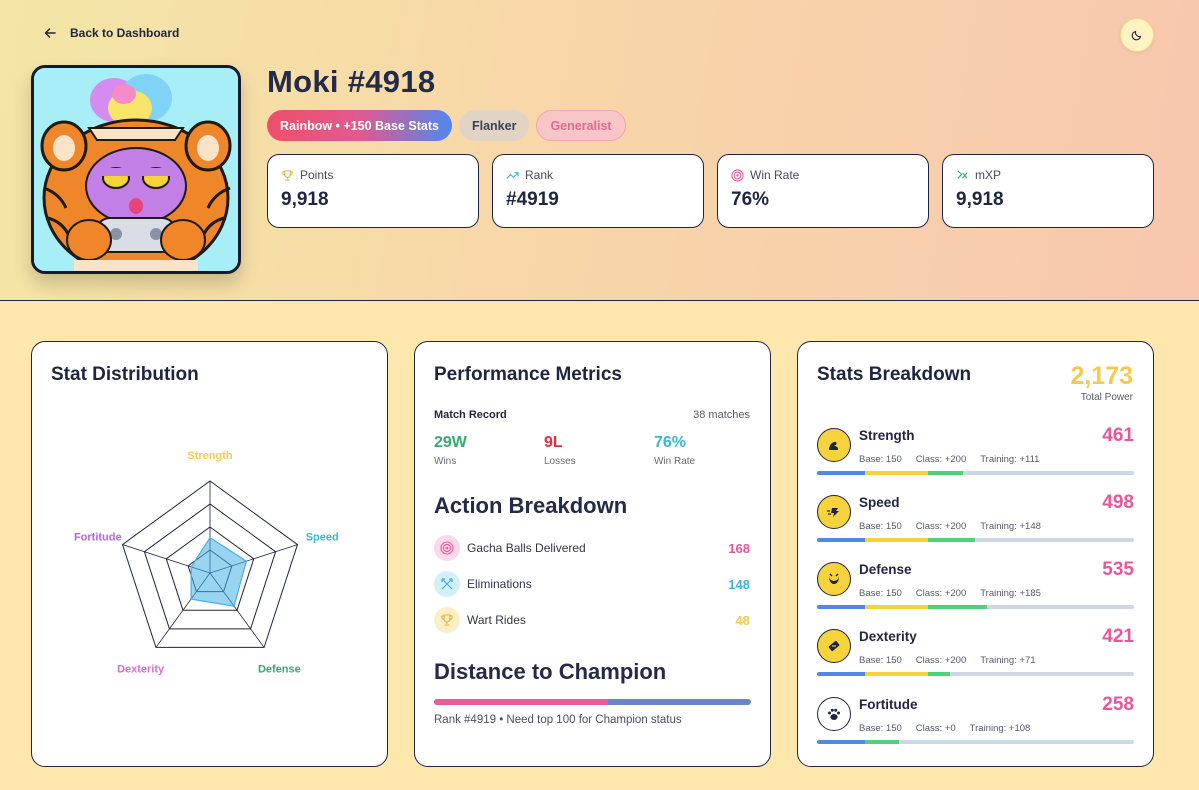  Describe the element at coordinates (887, 435) in the screenshot. I see `stat-name: Strength` at that location.